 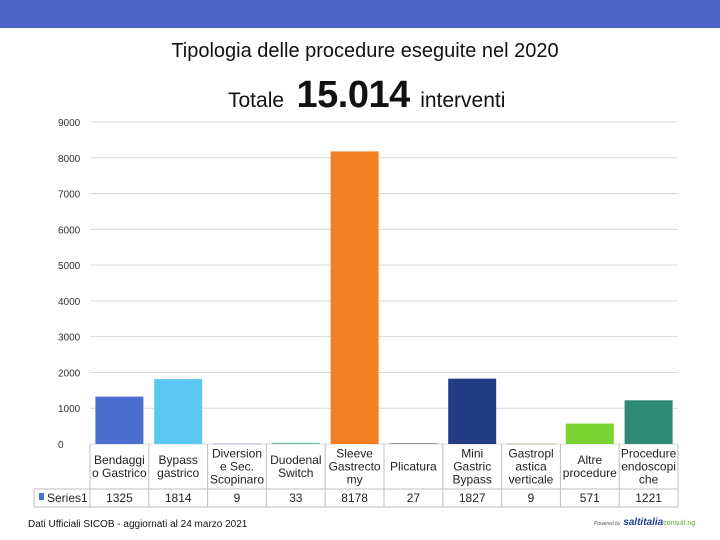 I want to click on brand-name: saltitalia, so click(x=643, y=522).